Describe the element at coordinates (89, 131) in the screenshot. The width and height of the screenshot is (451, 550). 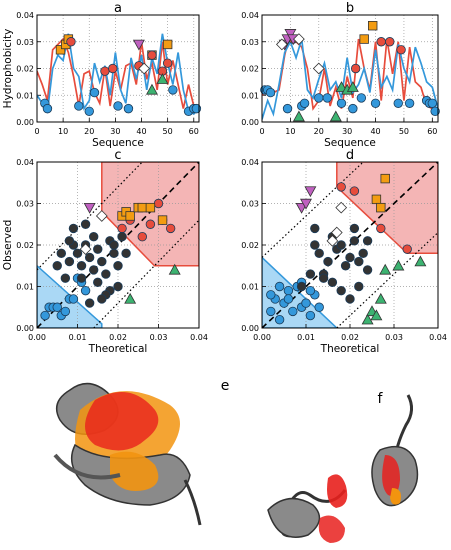
I see `x-tick-label-2: 20` at that location.